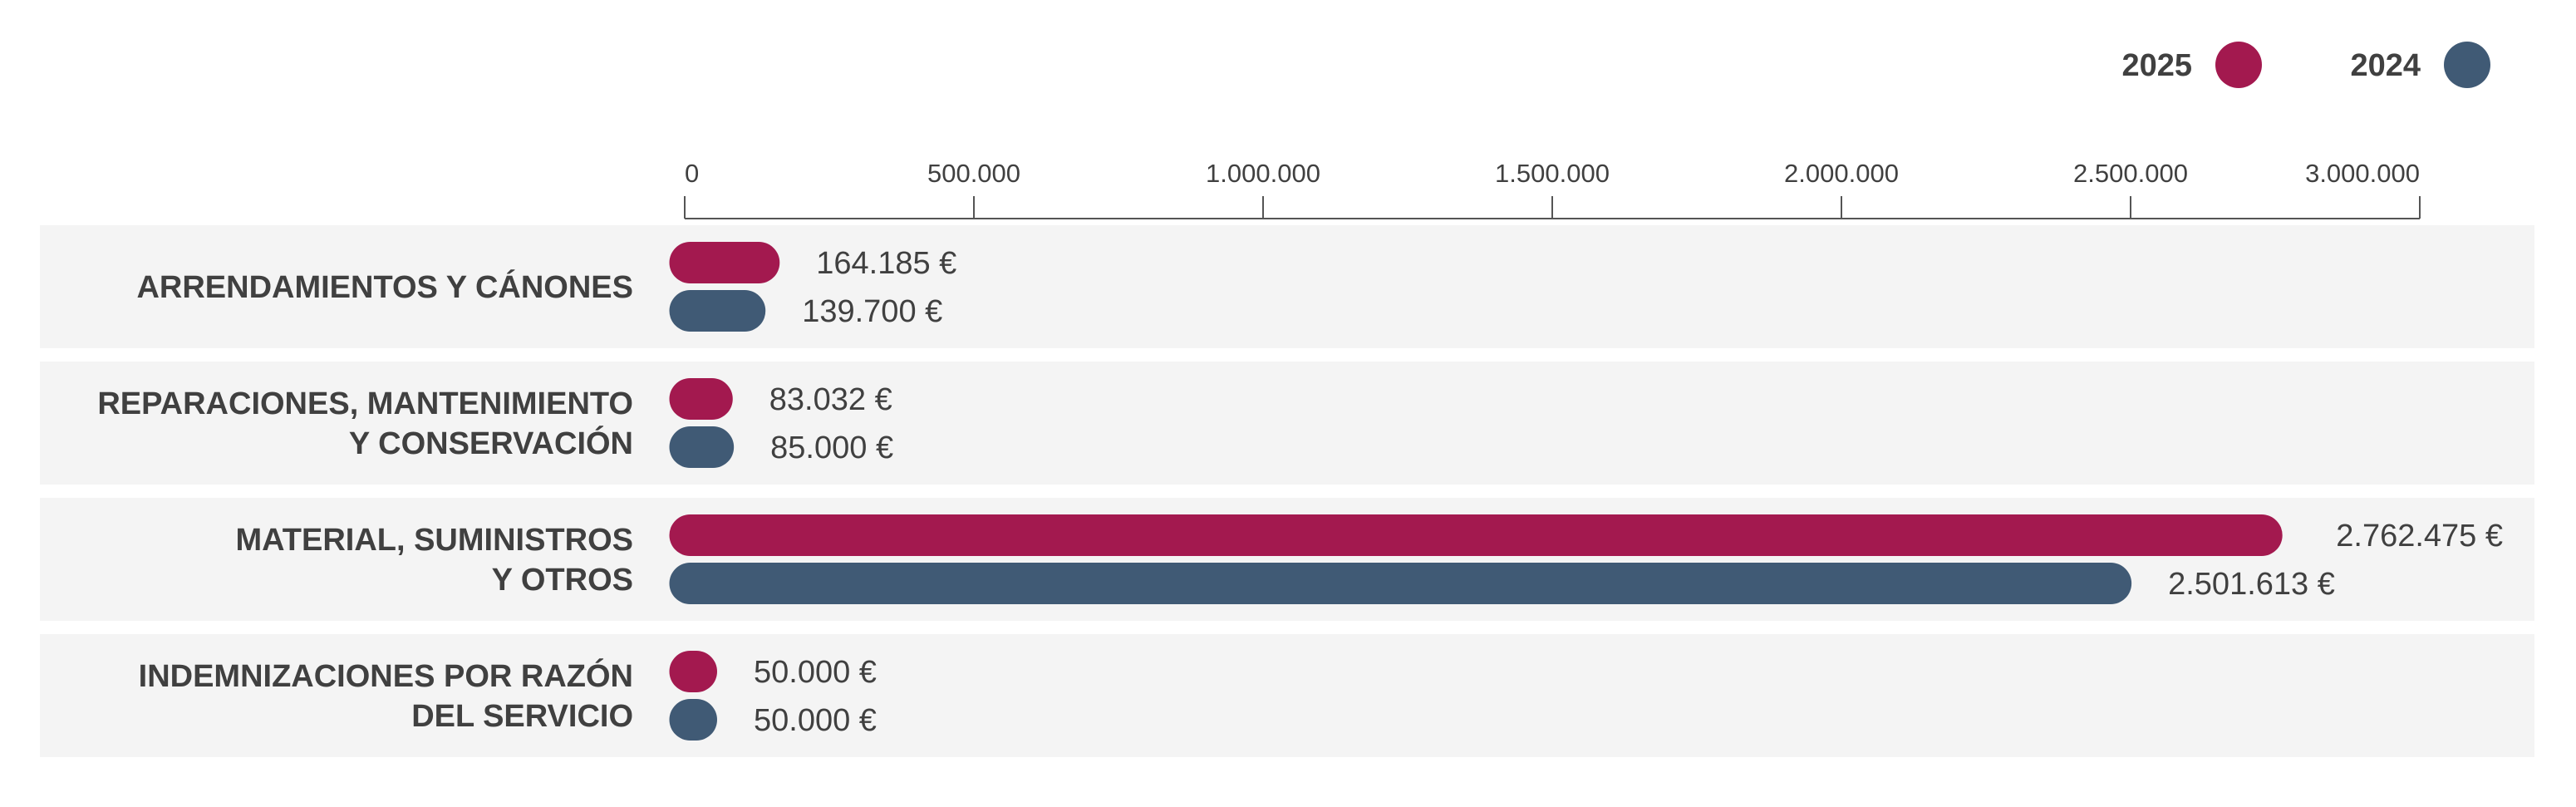  I want to click on x-tick-label: 1.000.000, so click(1263, 173).